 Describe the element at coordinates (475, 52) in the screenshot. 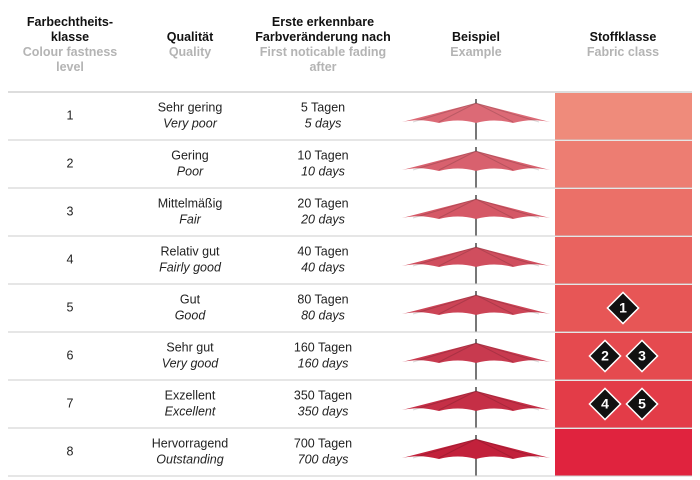

I see `header-en: Example` at that location.